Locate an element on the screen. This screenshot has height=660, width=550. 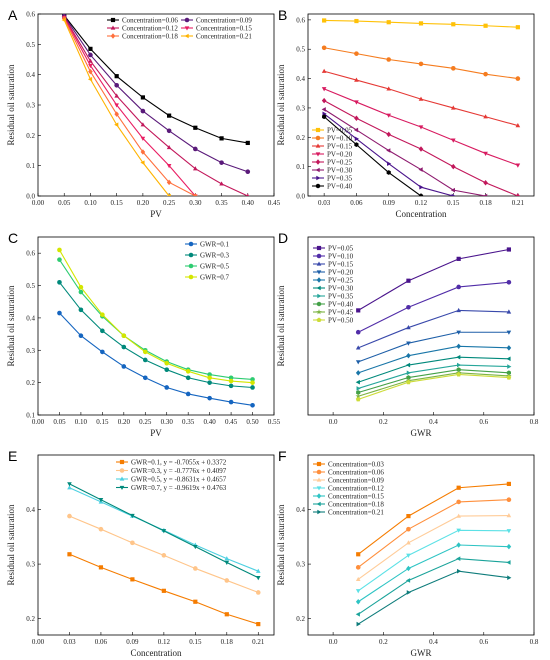
legend-entry: GWR=0.5 is located at coordinates (215, 267).